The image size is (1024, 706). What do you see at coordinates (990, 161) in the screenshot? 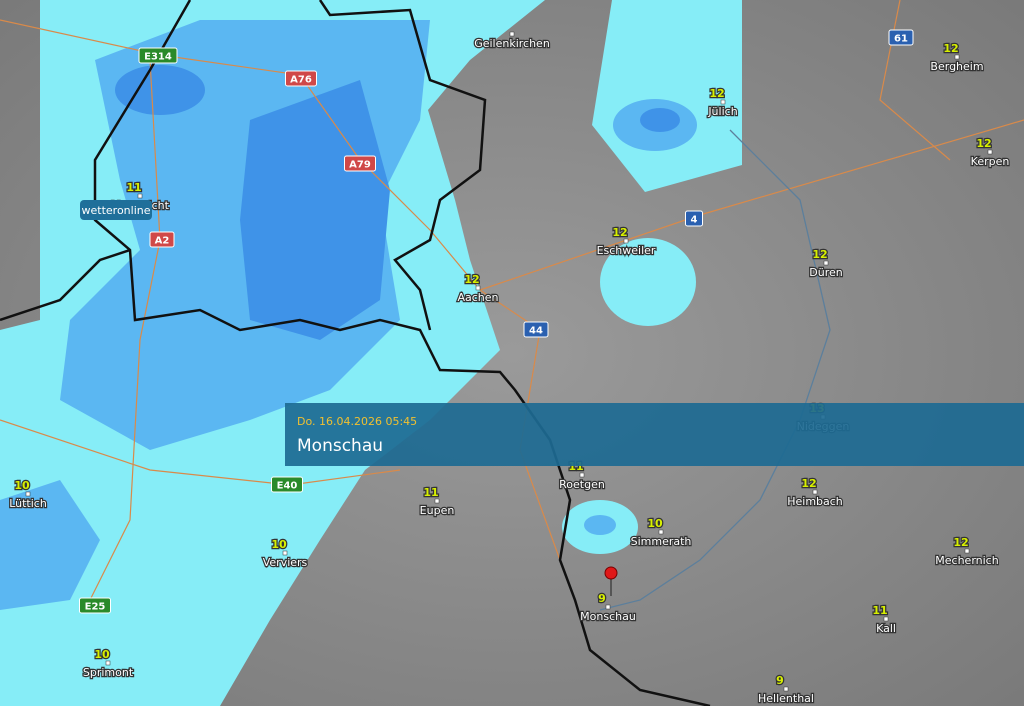
I see `place-name: Kerpen` at bounding box center [990, 161].